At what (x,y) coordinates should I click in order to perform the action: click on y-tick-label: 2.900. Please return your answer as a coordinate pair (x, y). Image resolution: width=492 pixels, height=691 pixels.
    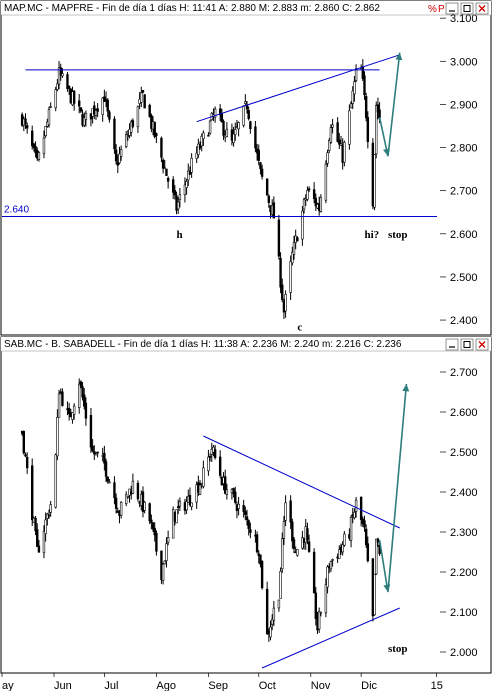
    Looking at the image, I should click on (464, 105).